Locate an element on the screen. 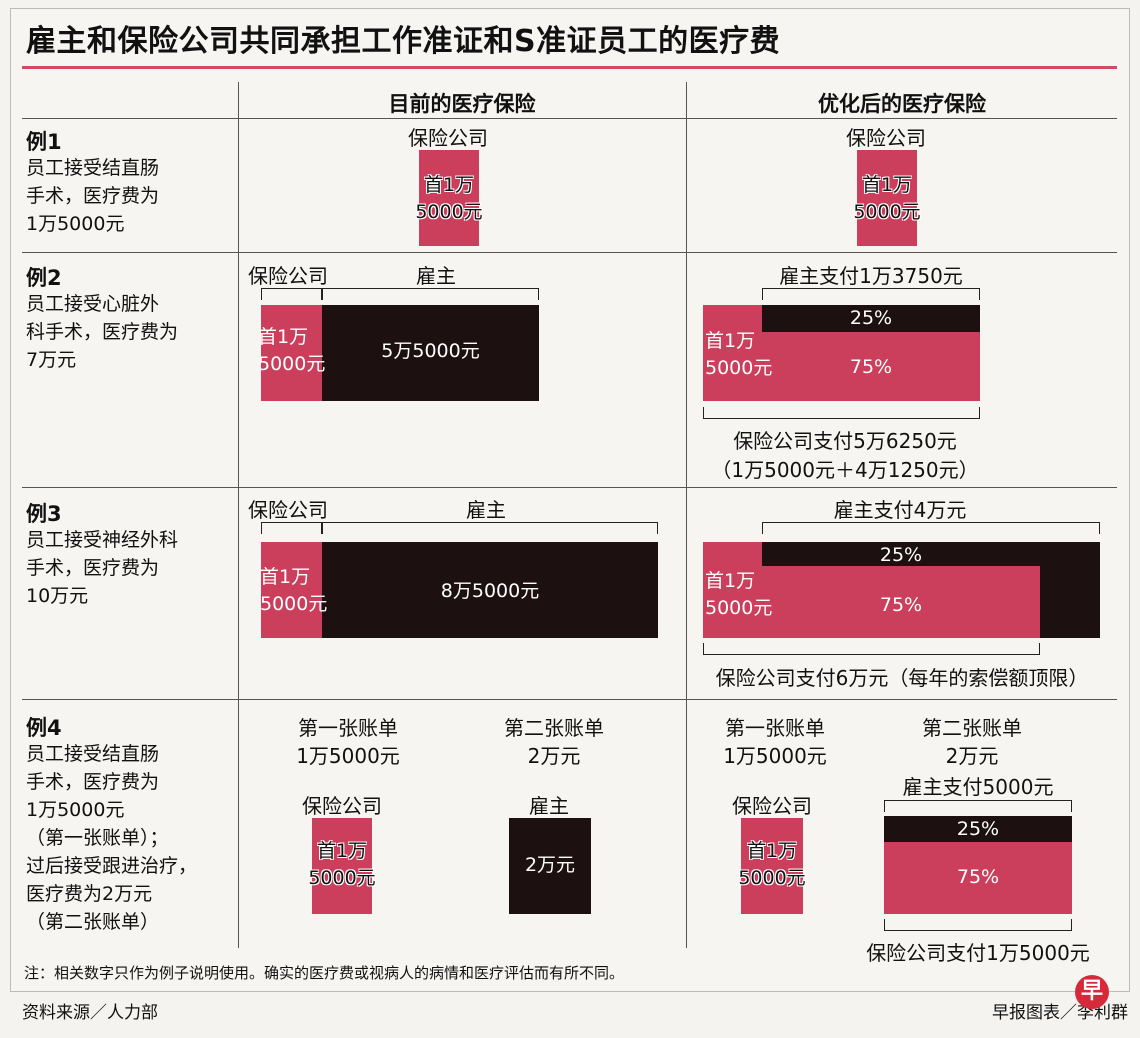 Image resolution: width=1140 pixels, height=1038 pixels. ex2-current-insurer-amount: 首1万 5000元 is located at coordinates (292, 350).